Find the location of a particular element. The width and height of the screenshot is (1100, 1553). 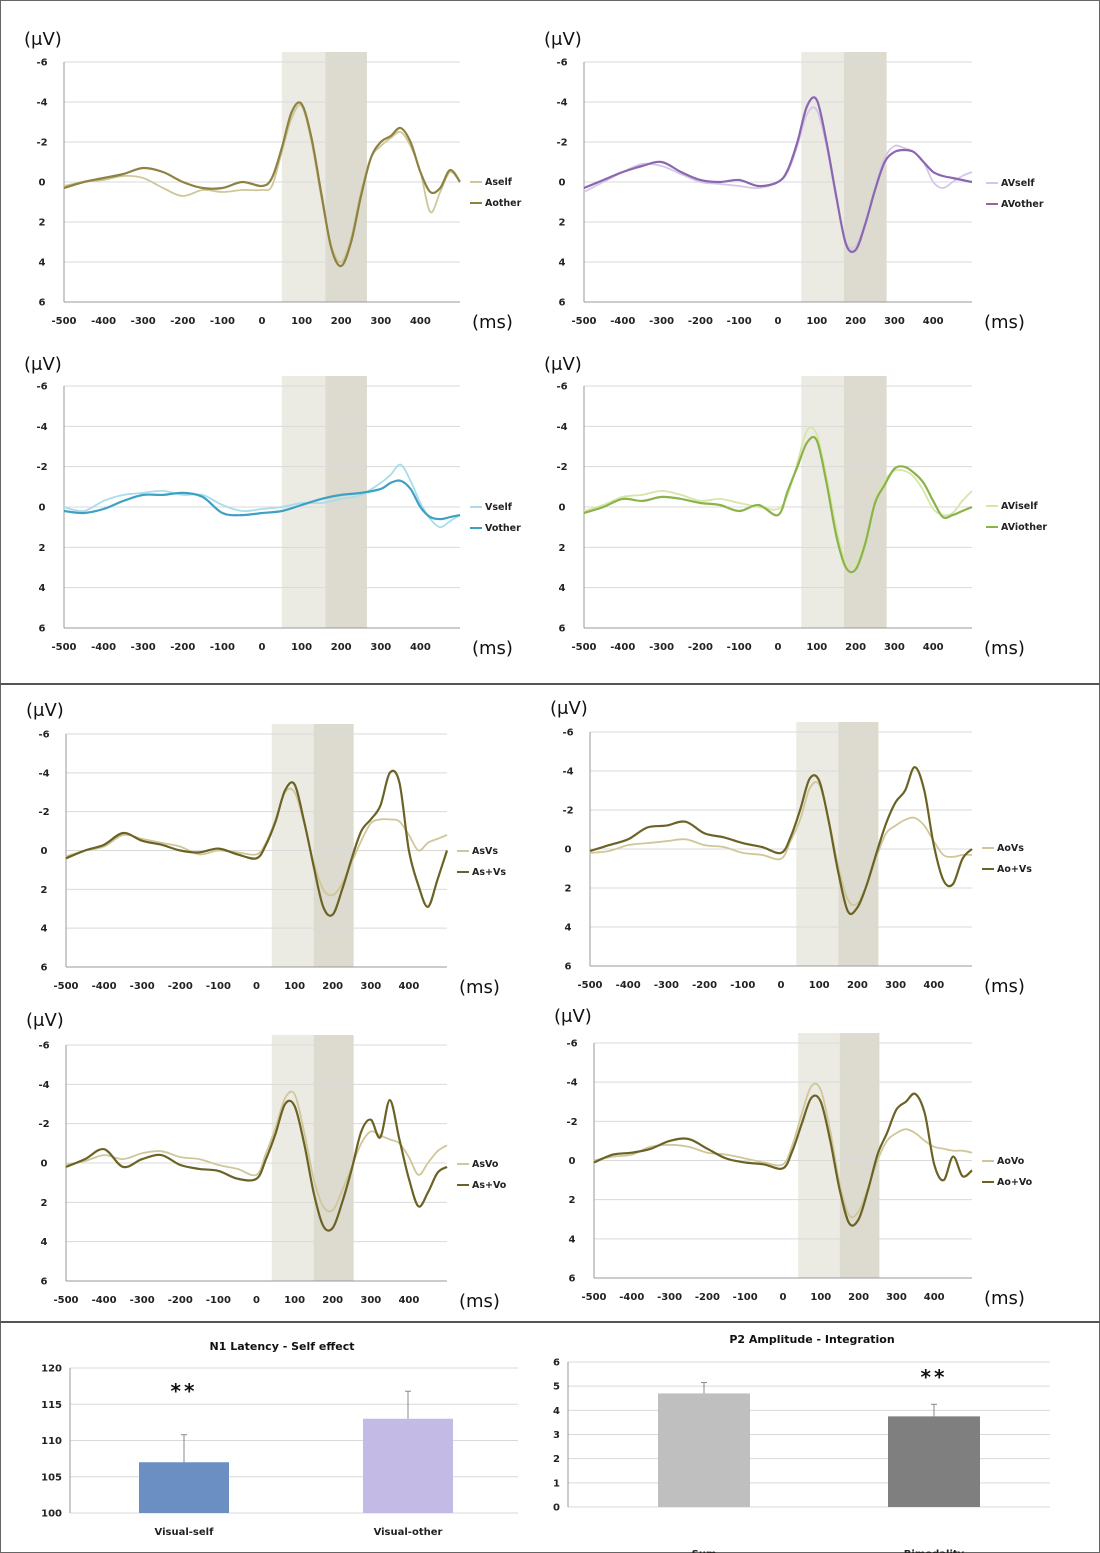

legend-label: Vother is located at coordinates (503, 528).